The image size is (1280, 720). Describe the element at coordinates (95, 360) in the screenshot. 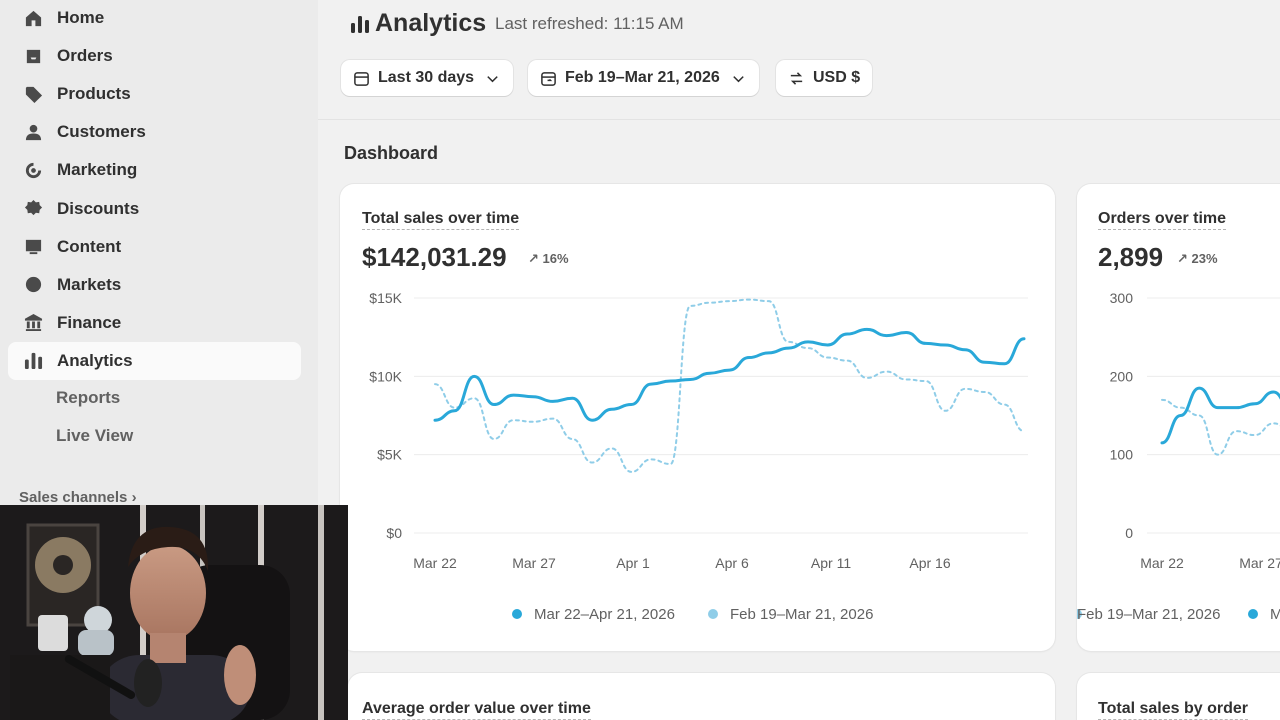

I see `sidebar-item-label: Analytics` at that location.